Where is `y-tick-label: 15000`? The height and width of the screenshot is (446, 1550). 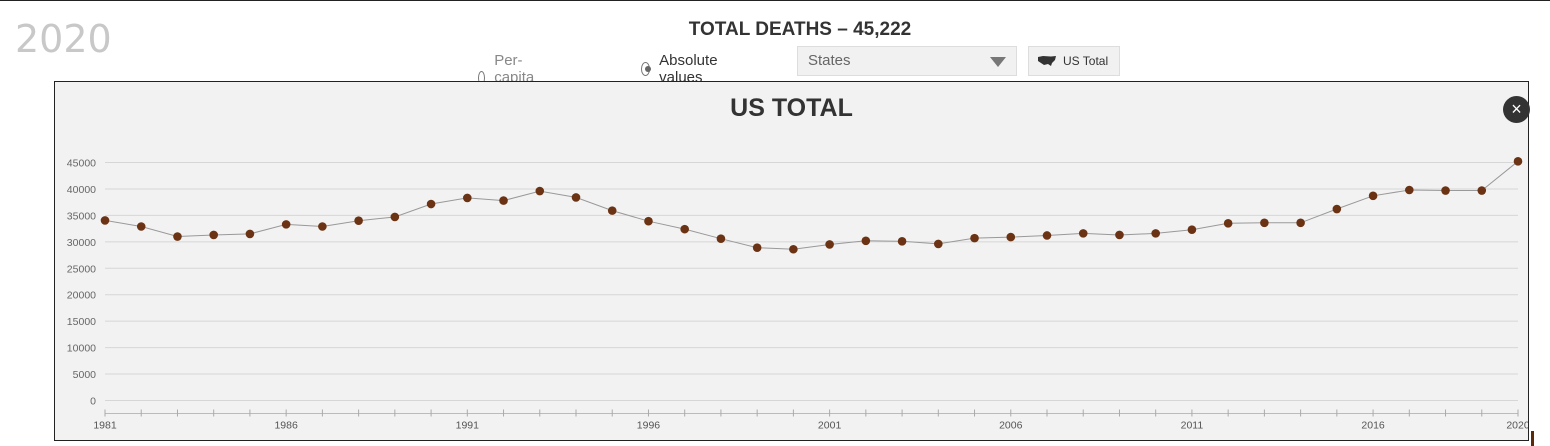 y-tick-label: 15000 is located at coordinates (81, 322).